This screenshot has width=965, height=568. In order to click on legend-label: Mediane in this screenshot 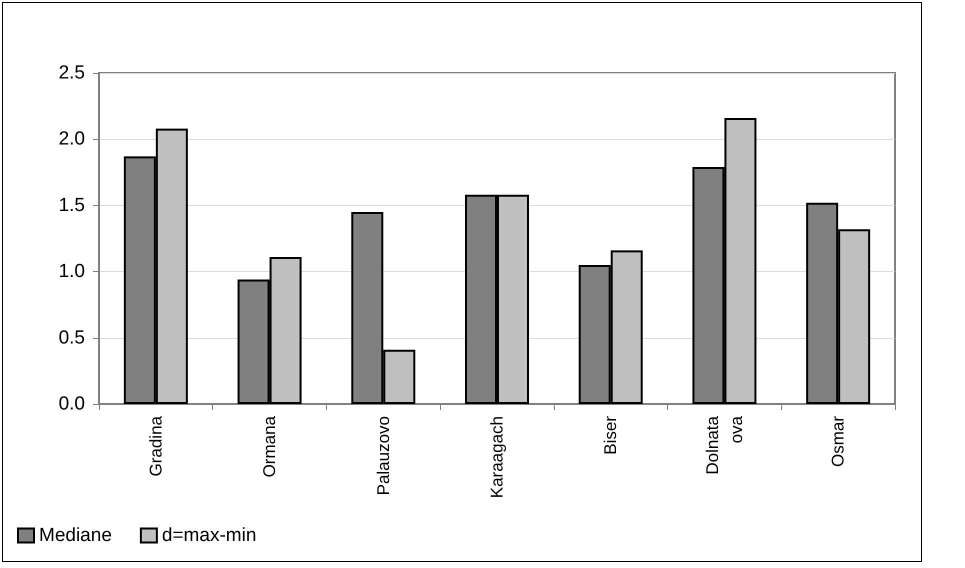, I will do `click(75, 535)`.